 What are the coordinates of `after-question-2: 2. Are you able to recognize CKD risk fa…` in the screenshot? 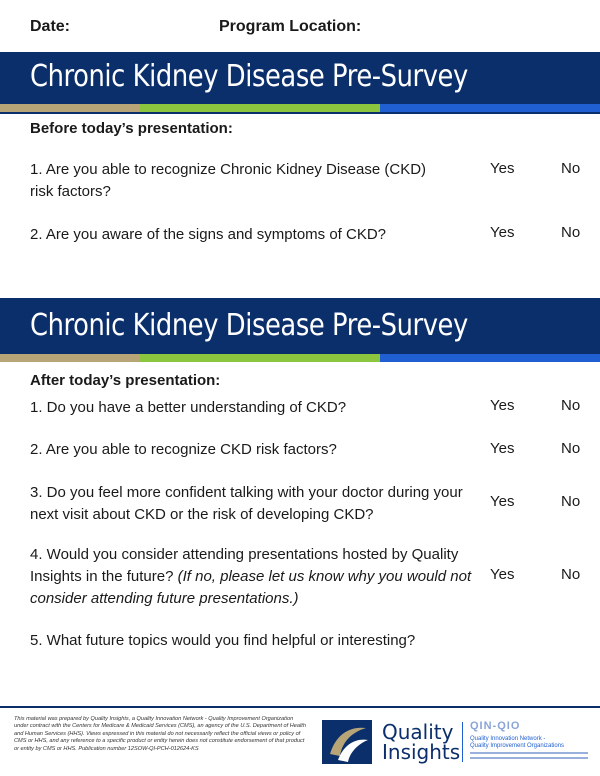 It's located at (183, 449).